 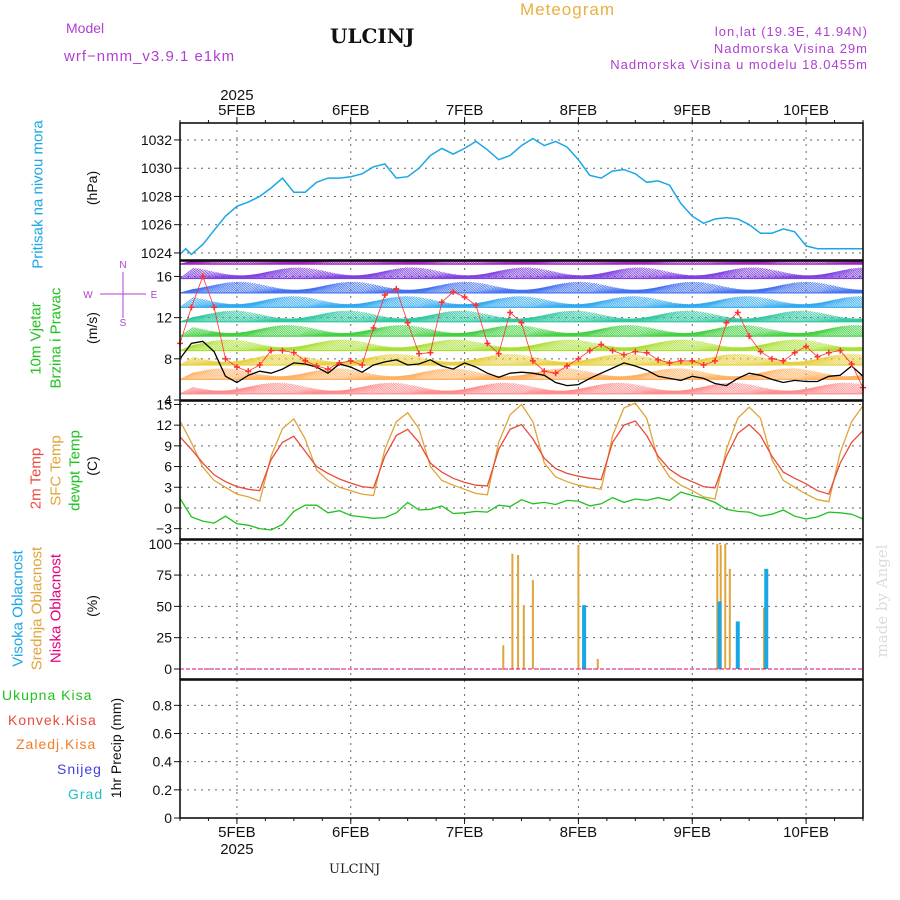 I want to click on page-title: ULCINJ, so click(x=372, y=36).